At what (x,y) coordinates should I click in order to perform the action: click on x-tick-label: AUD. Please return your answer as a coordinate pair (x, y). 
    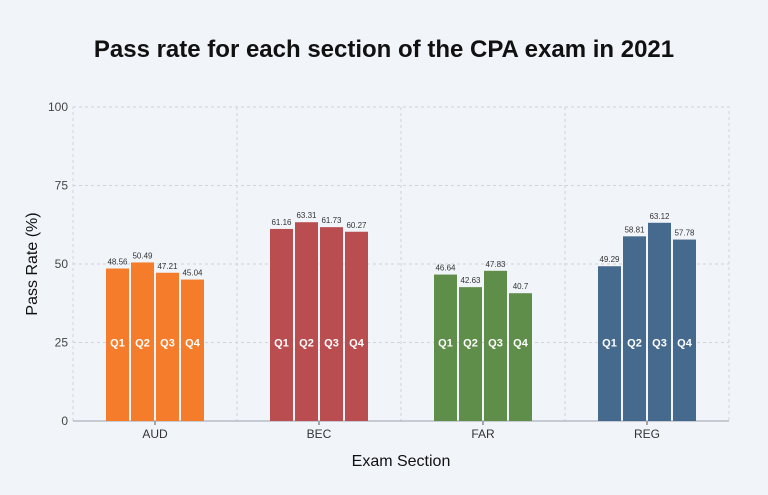
    Looking at the image, I should click on (155, 434).